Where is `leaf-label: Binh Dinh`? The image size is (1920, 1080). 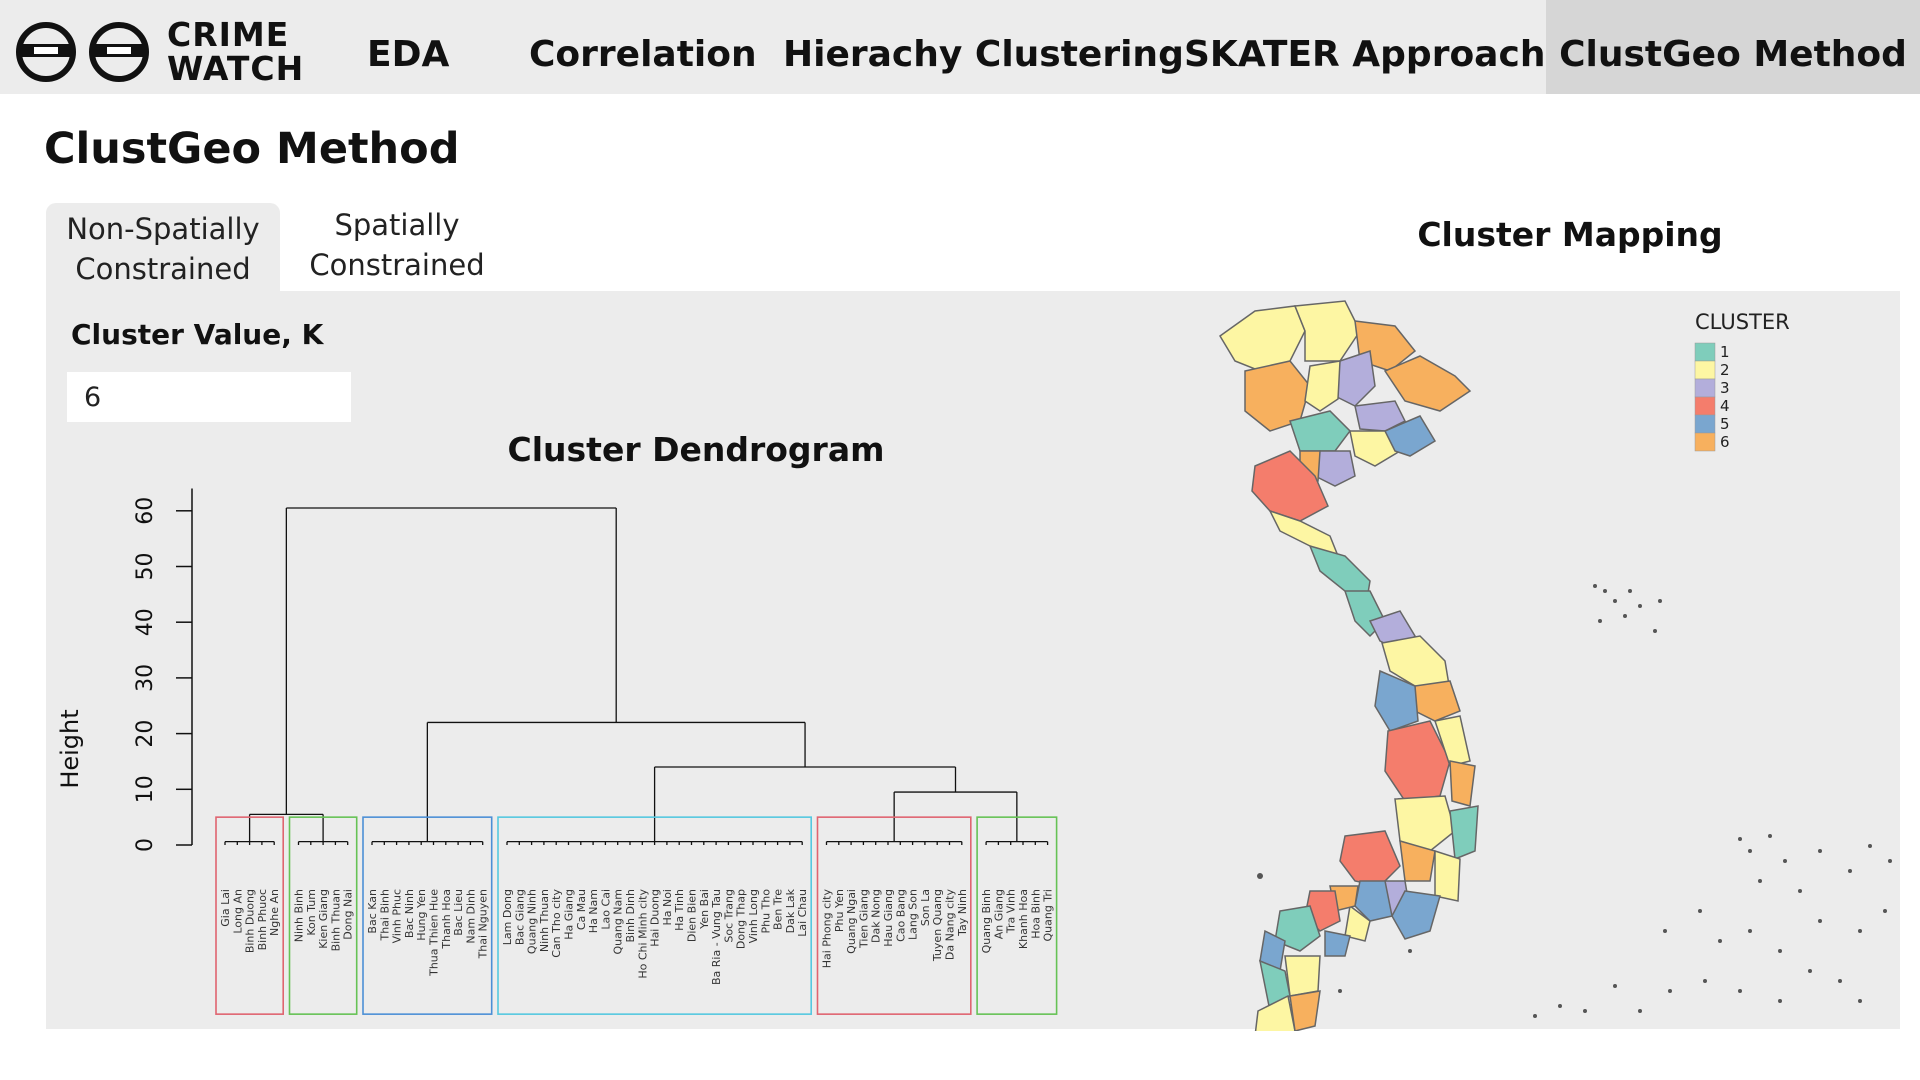 leaf-label: Binh Dinh is located at coordinates (630, 916).